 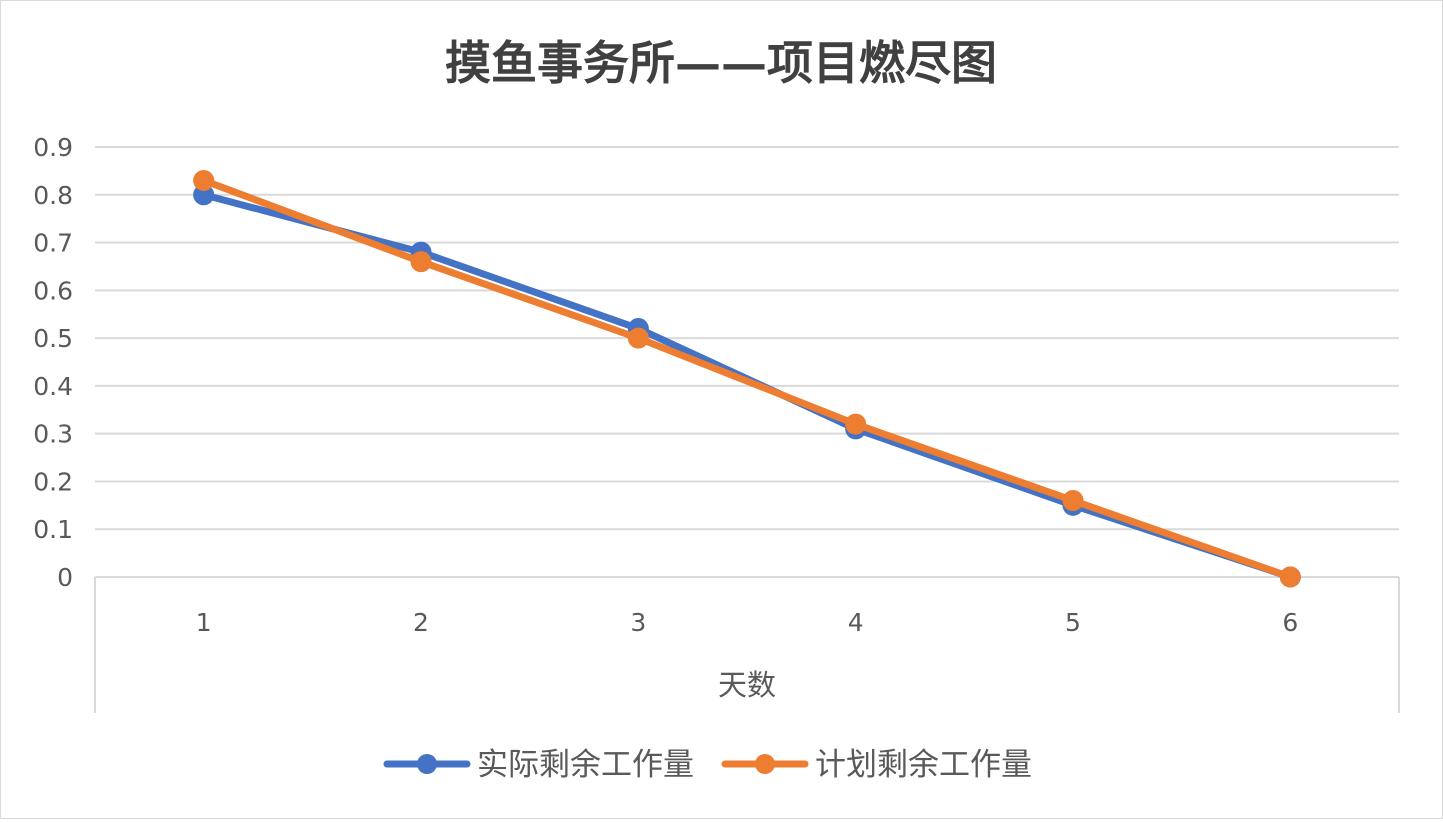 I want to click on y-tick-label: 0, so click(x=65, y=577).